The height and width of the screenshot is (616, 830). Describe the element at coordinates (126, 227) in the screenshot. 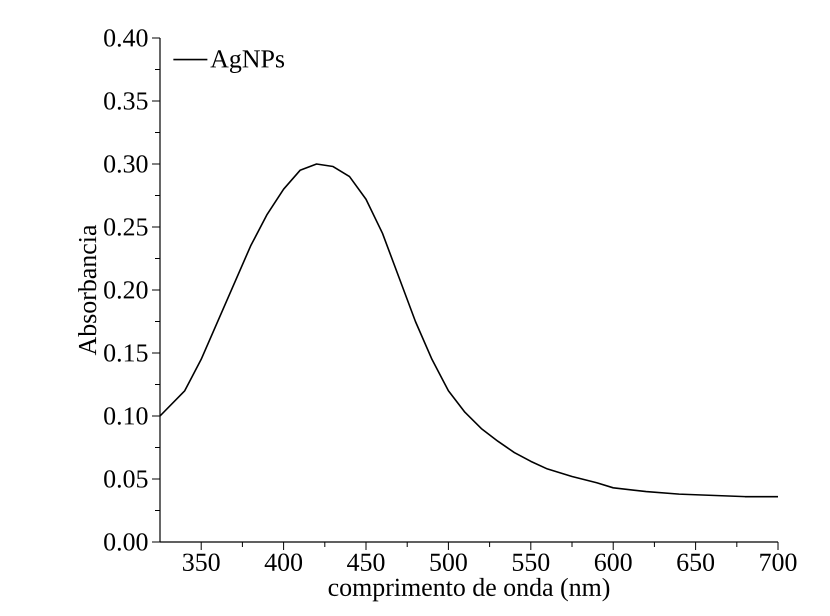

I see `y-tick-label: 0.25` at that location.